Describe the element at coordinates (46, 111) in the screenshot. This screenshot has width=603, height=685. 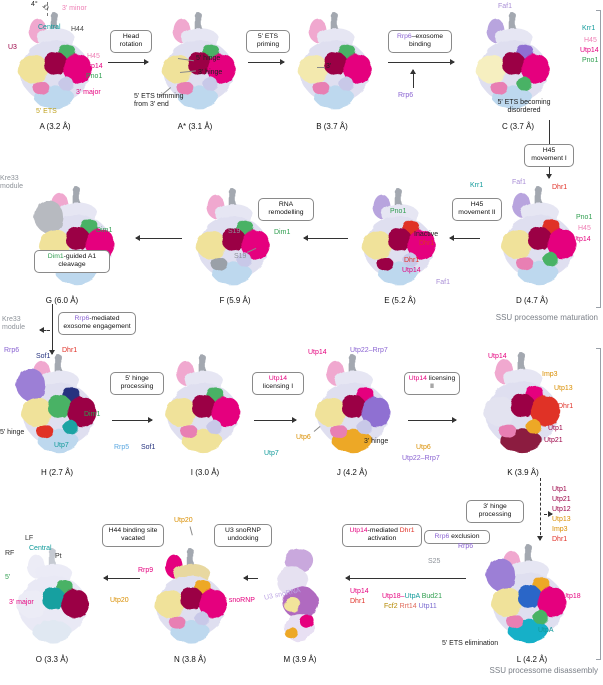
I see `label-A-5-ets: 5' ETS` at that location.